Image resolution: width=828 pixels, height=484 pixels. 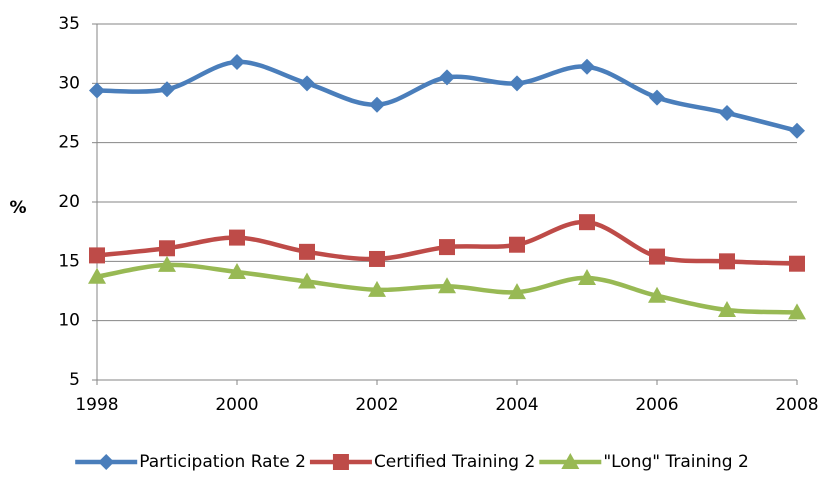 I want to click on legend-label: "Long" Training 2, so click(x=675, y=462).